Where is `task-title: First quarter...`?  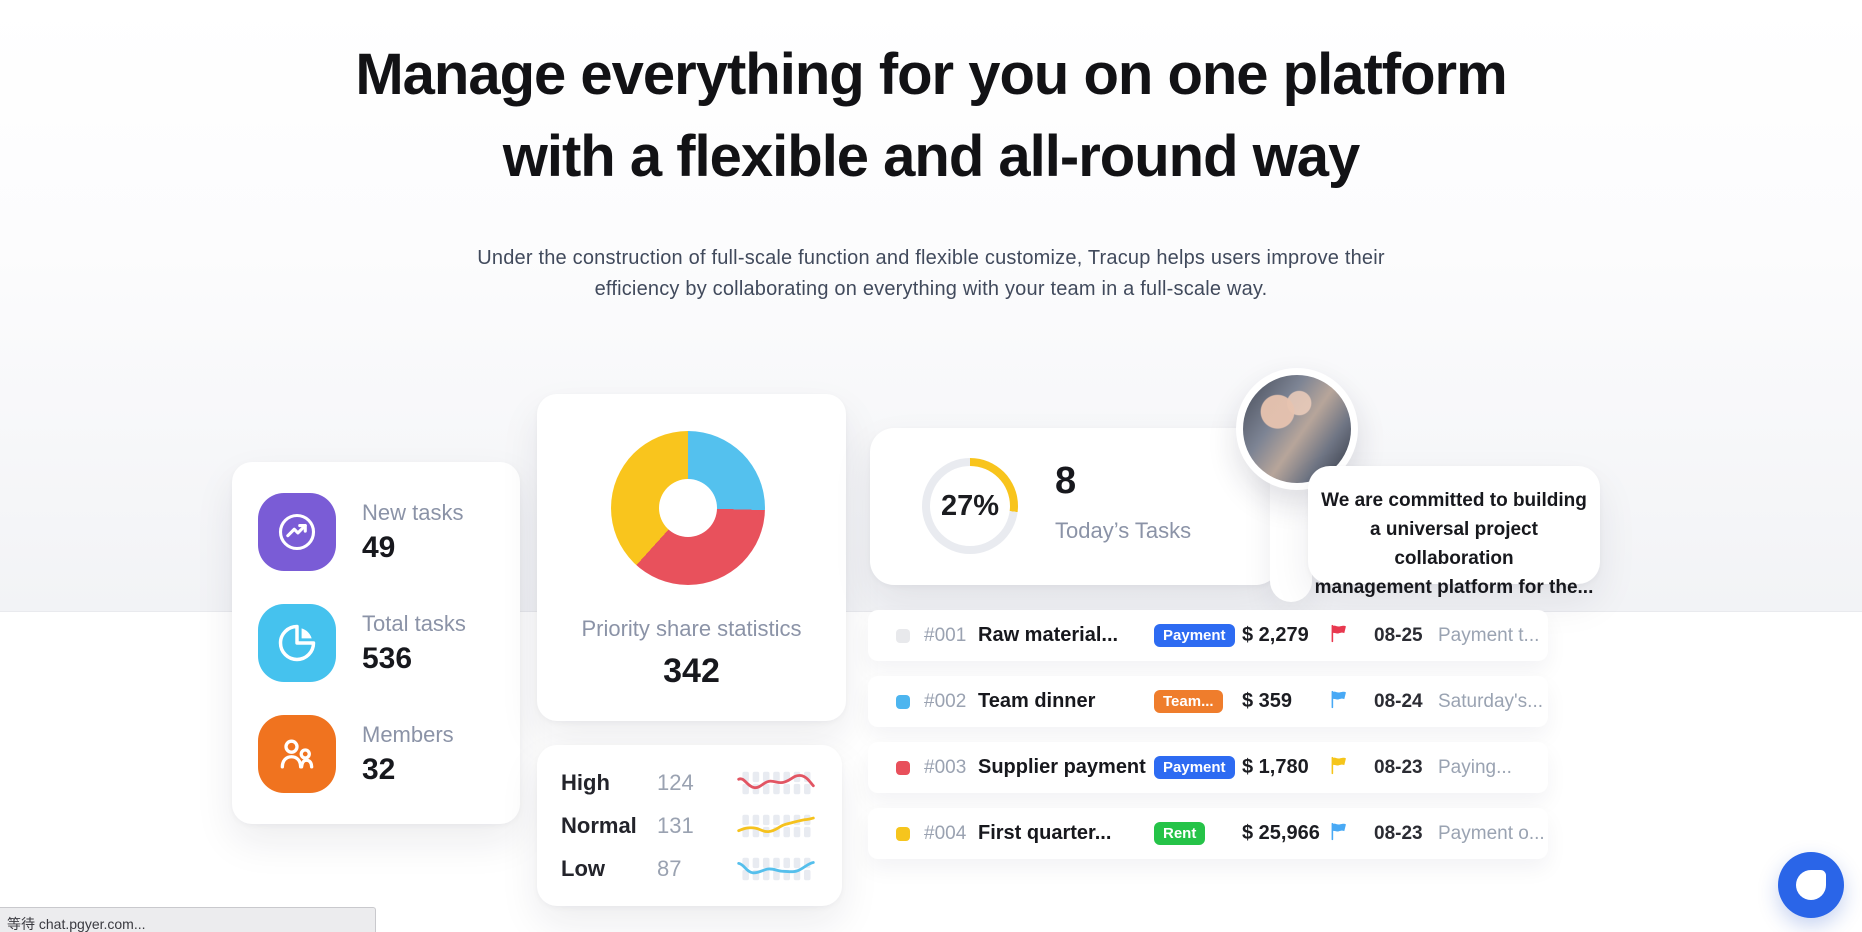
task-title: First quarter... is located at coordinates (1045, 833).